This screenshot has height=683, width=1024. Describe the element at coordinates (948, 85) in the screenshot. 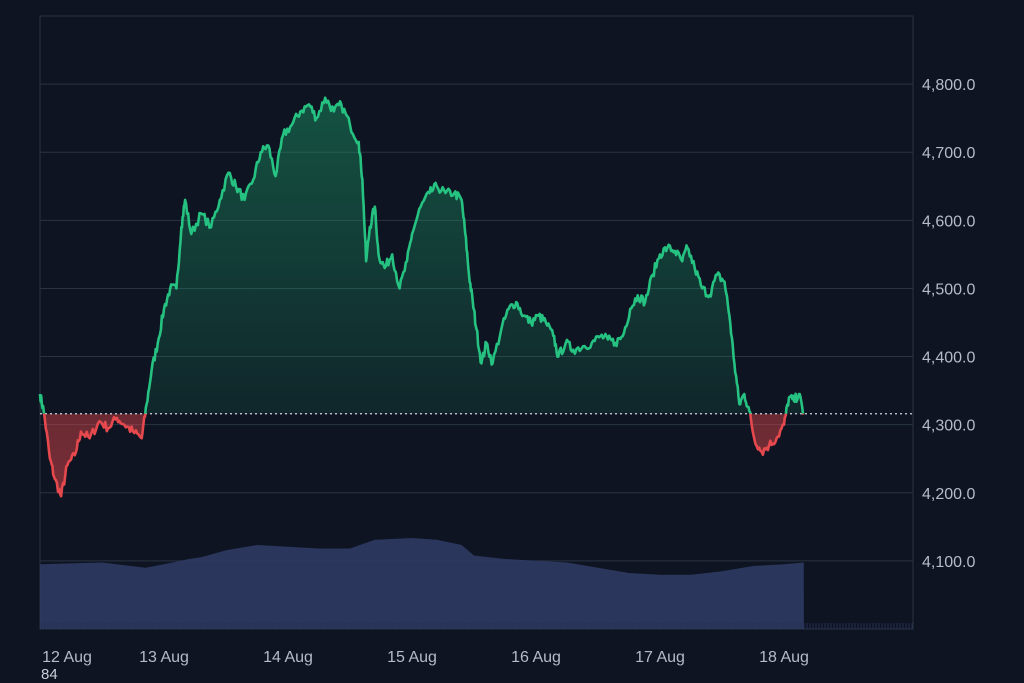

I see `y-tick-label: 4,800.0` at that location.